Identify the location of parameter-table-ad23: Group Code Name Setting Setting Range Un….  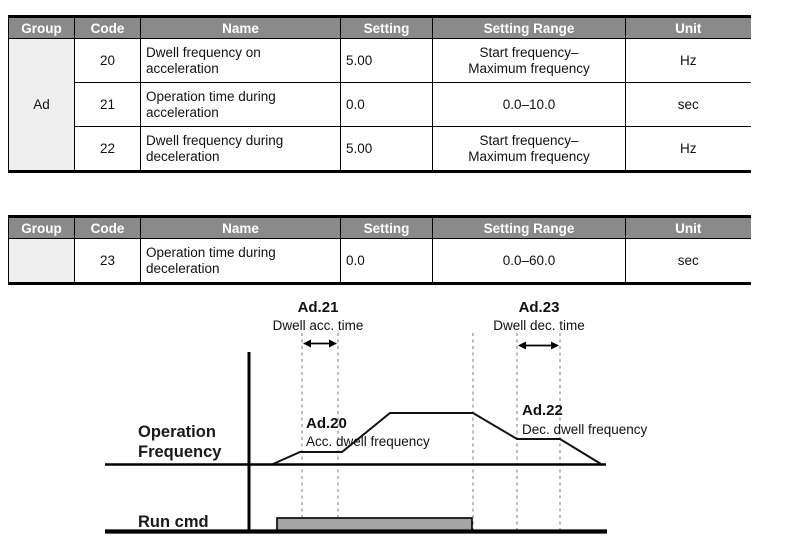
(379, 250).